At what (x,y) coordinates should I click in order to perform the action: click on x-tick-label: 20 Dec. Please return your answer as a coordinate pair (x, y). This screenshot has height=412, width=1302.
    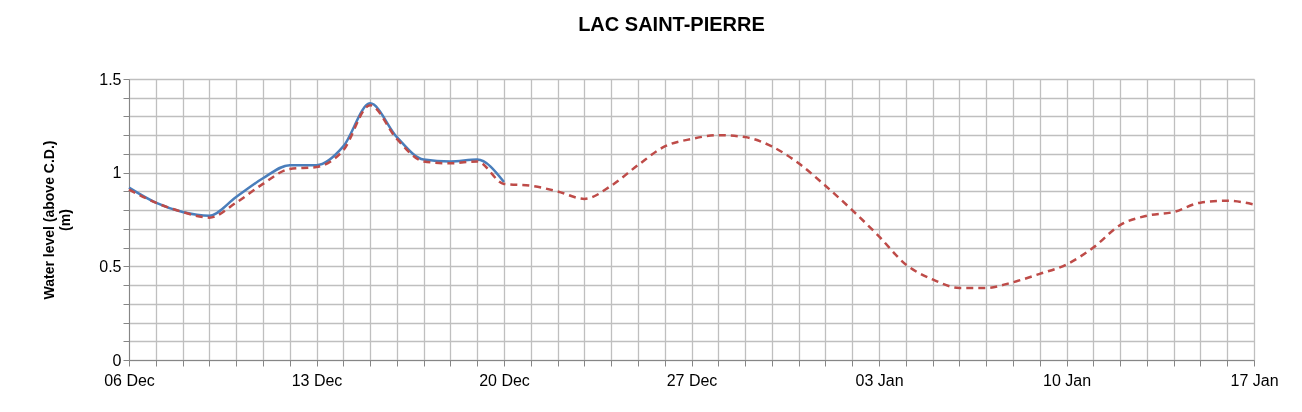
    Looking at the image, I should click on (504, 380).